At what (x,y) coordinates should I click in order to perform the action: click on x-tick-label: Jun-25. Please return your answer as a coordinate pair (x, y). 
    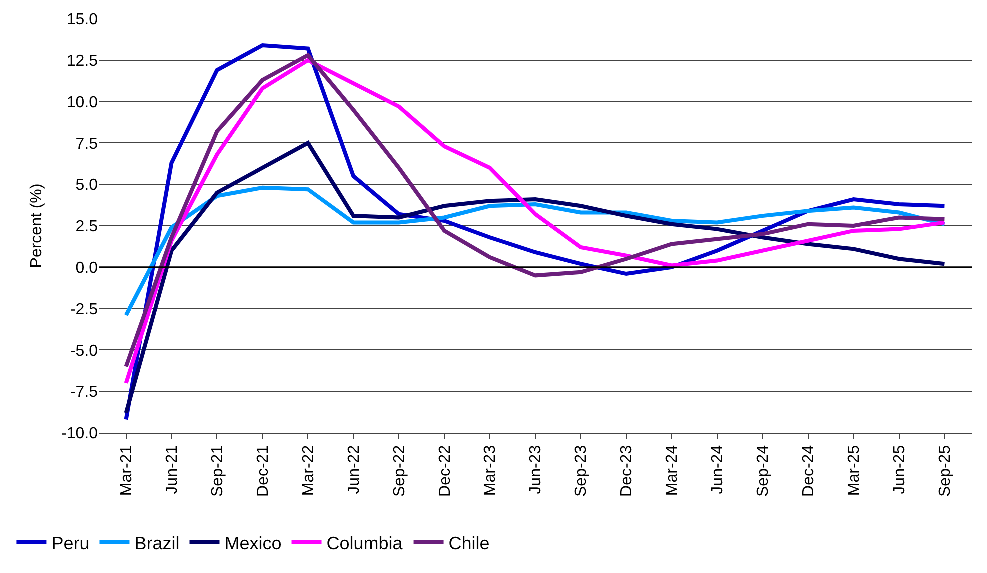
    Looking at the image, I should click on (899, 469).